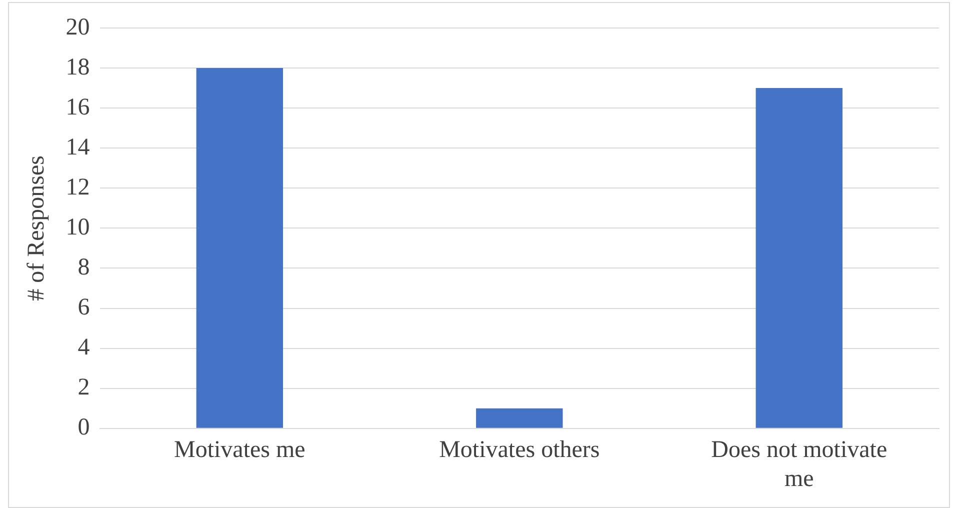 The width and height of the screenshot is (955, 508). Describe the element at coordinates (240, 450) in the screenshot. I see `x-tick-label: Motivates me` at that location.